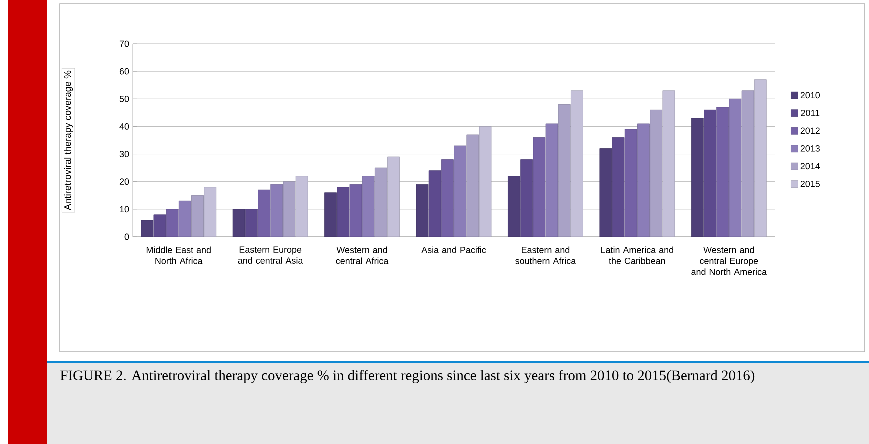  Describe the element at coordinates (125, 127) in the screenshot. I see `y-tick-label: 40` at that location.